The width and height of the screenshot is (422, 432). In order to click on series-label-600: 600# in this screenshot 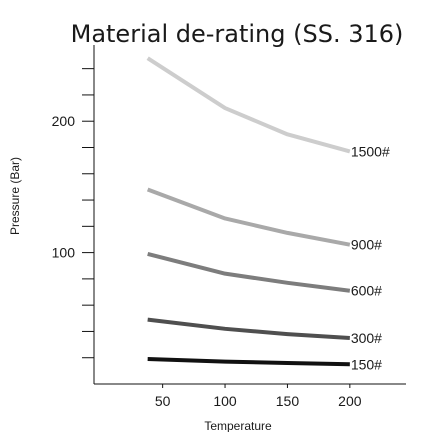, I will do `click(366, 291)`.